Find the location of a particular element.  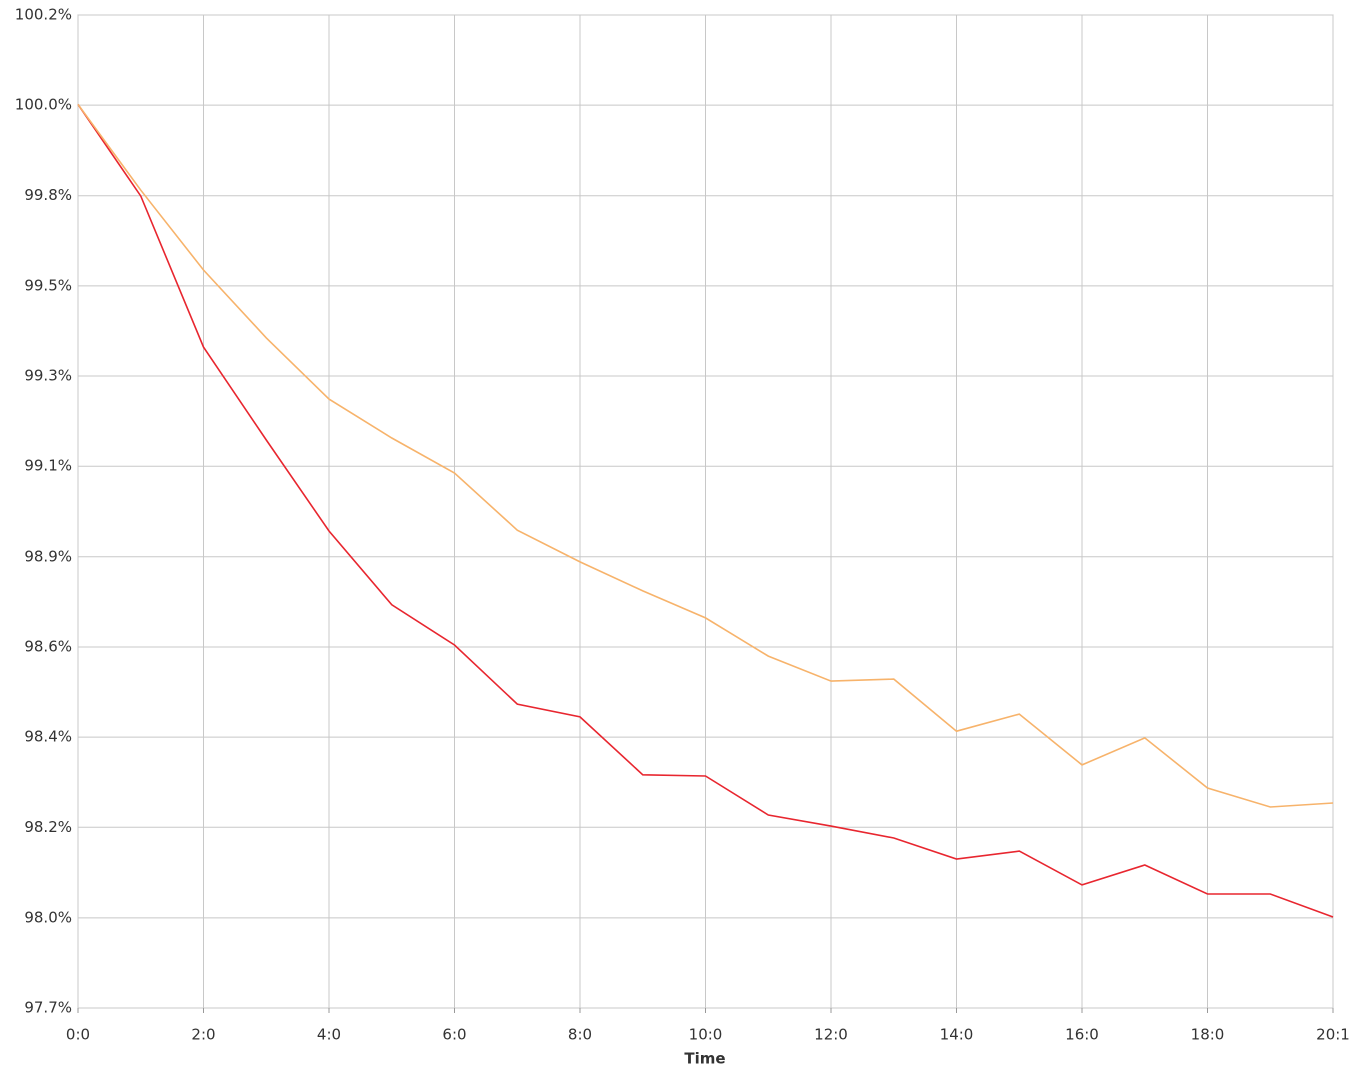

y-tick-label: 99.1% is located at coordinates (48, 466).